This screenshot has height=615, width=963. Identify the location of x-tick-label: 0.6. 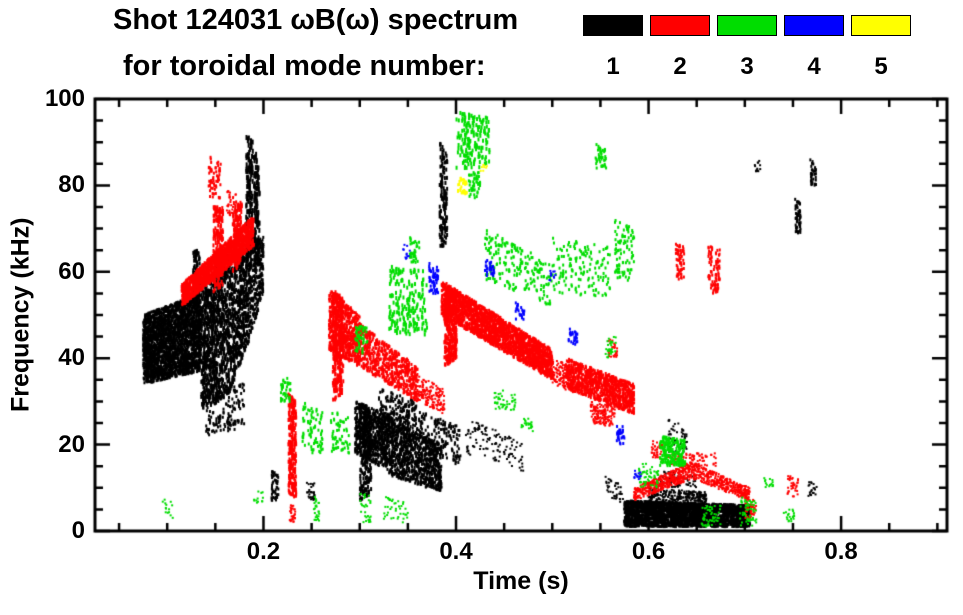
(648, 551).